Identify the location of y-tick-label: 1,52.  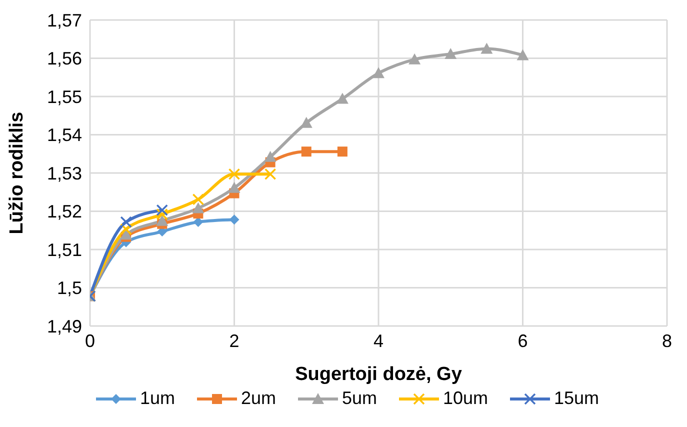
(64, 212).